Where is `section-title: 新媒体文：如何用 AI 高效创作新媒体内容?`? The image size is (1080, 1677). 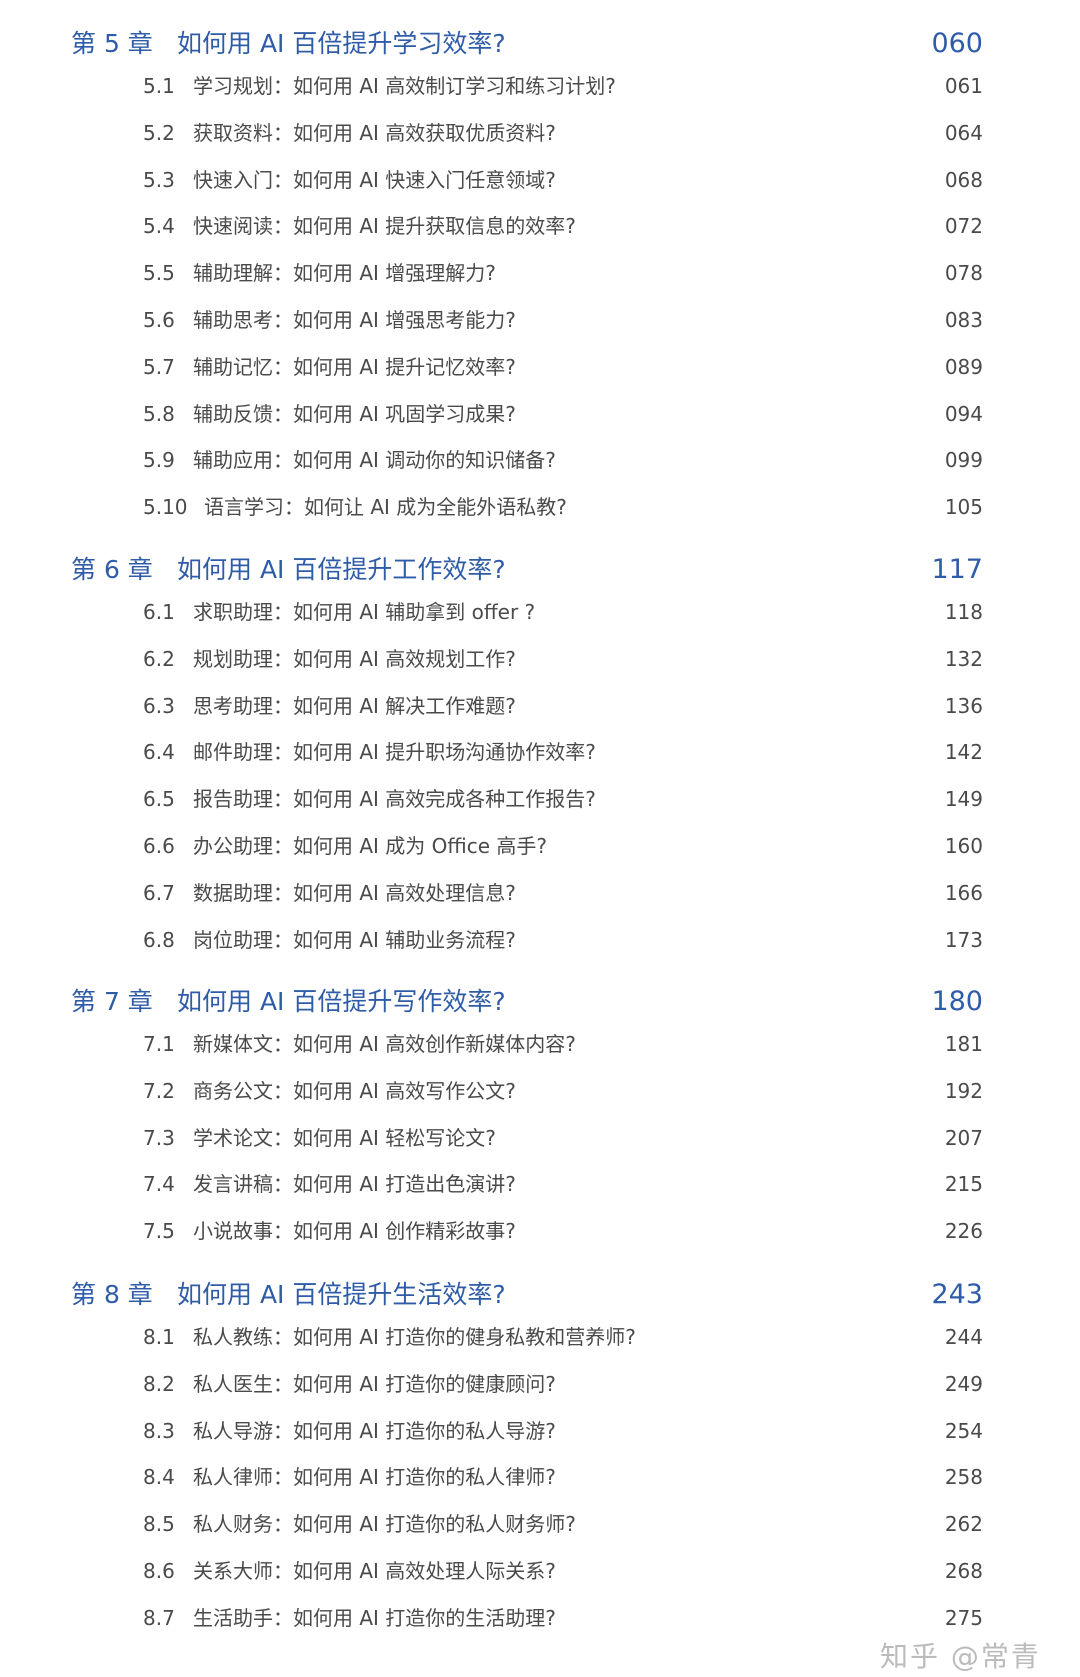 section-title: 新媒体文：如何用 AI 高效创作新媒体内容? is located at coordinates (384, 1044).